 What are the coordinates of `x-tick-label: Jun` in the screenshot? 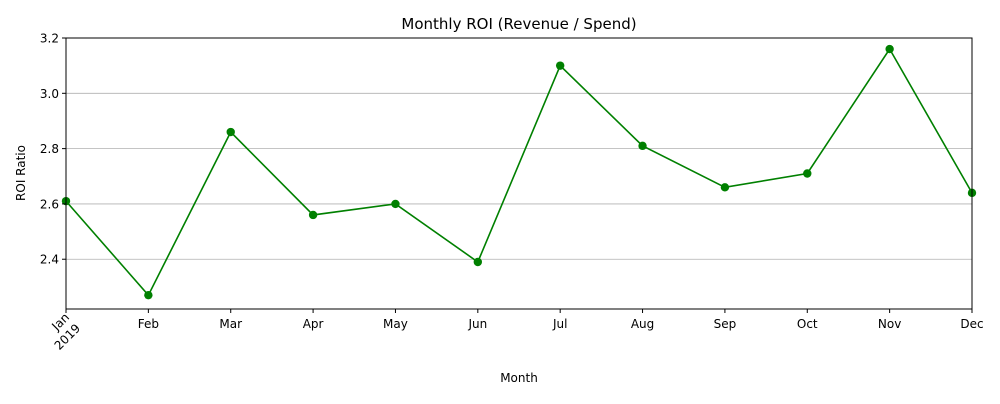 It's located at (477, 324).